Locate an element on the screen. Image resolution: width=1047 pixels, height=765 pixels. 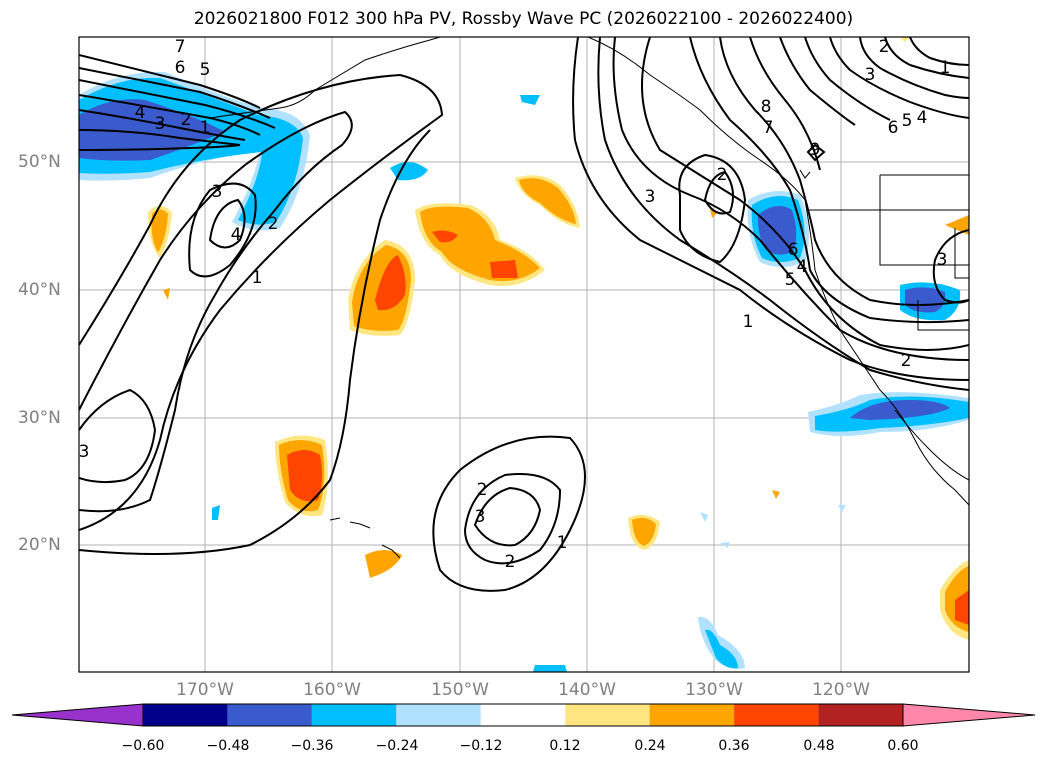
colorbar-tick: −0.60 is located at coordinates (143, 746).